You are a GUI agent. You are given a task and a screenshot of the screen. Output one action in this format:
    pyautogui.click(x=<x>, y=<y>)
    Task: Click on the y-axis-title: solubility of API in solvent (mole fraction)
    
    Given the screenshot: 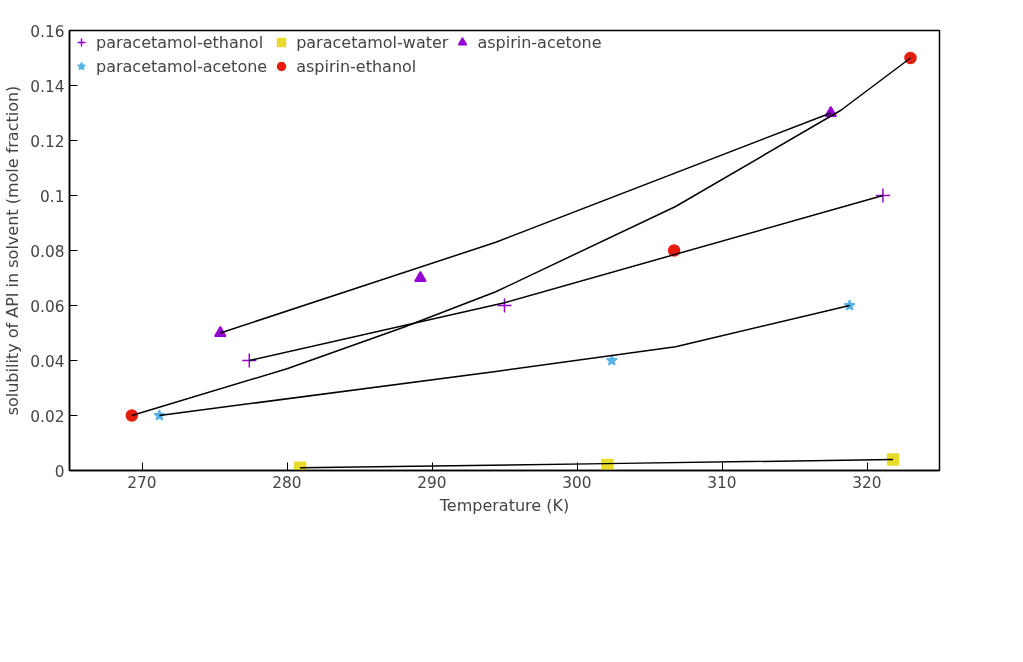 What is the action you would take?
    pyautogui.click(x=13, y=250)
    